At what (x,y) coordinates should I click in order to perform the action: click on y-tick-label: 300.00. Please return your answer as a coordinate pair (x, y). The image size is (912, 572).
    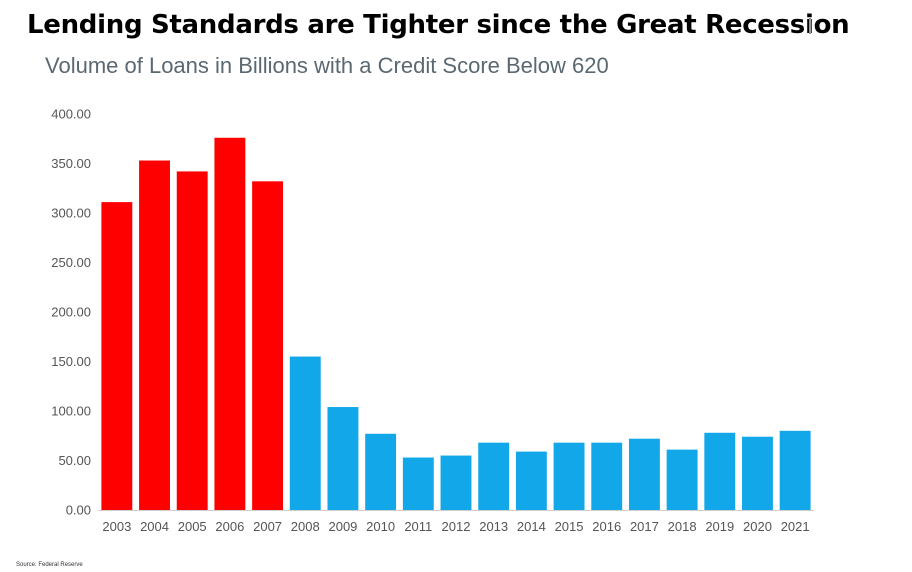
    Looking at the image, I should click on (71, 213).